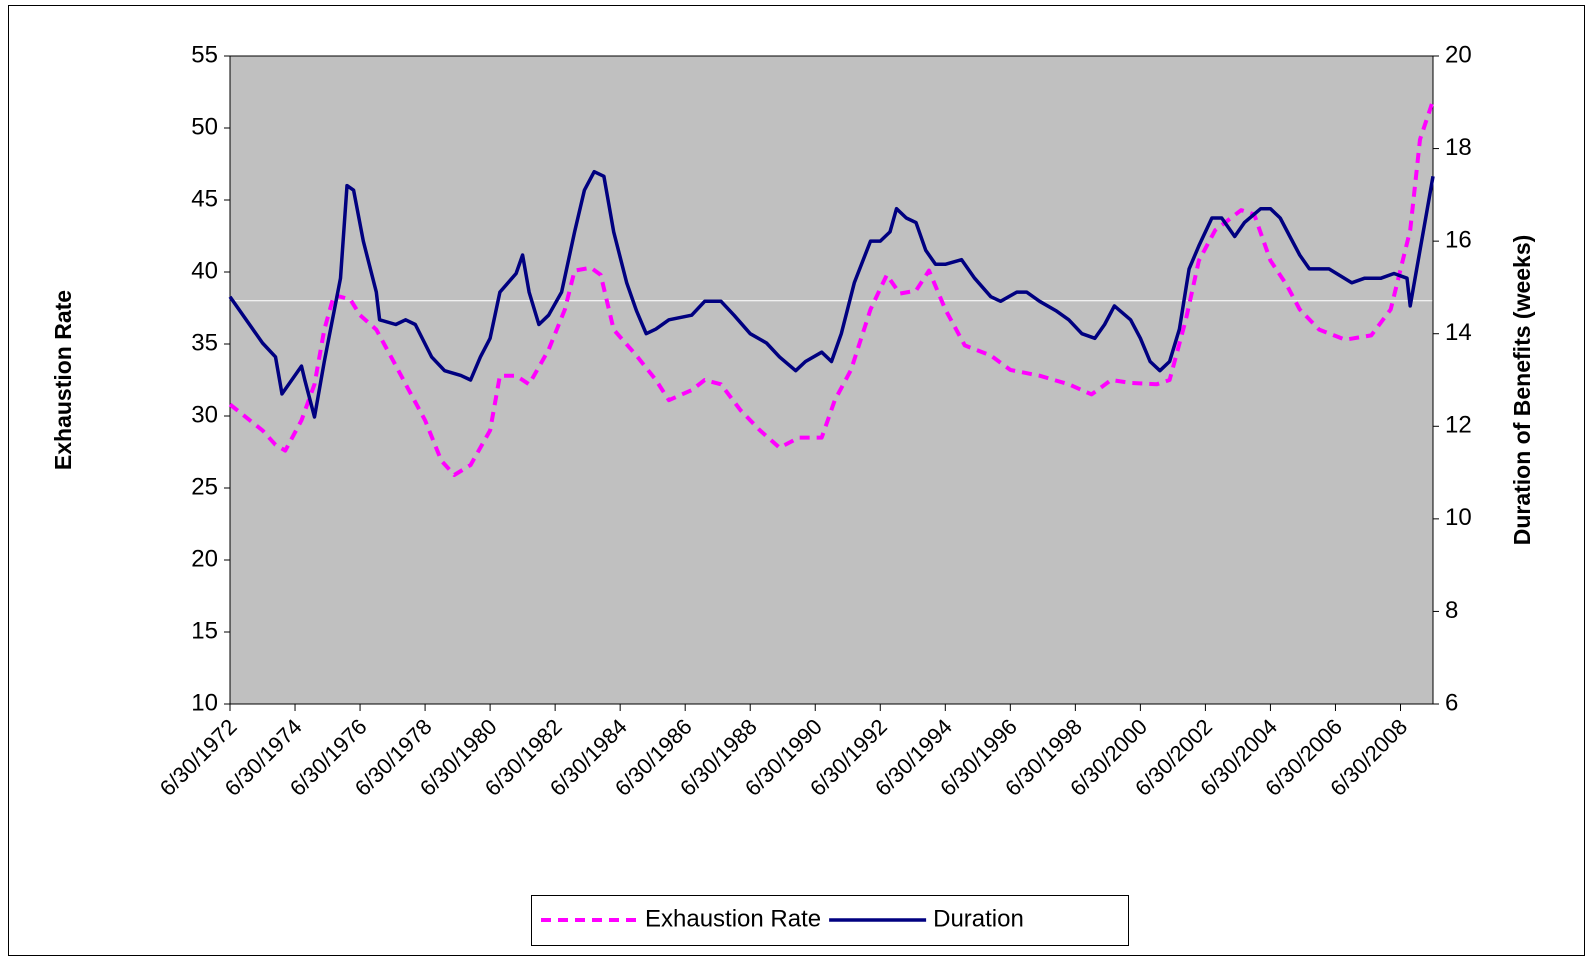 Image resolution: width=1587 pixels, height=973 pixels. I want to click on legend: Exhaustion Rate Duration, so click(830, 920).